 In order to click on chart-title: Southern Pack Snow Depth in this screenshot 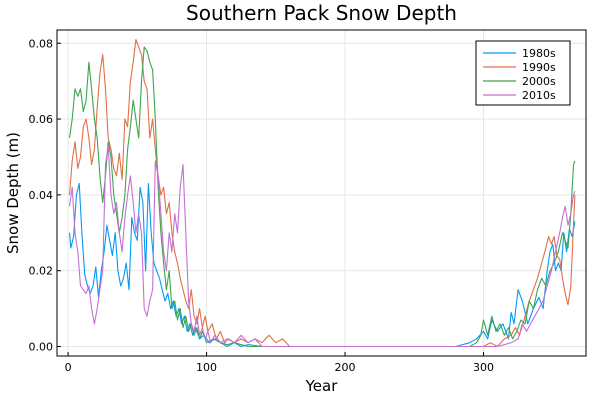, I will do `click(321, 13)`.